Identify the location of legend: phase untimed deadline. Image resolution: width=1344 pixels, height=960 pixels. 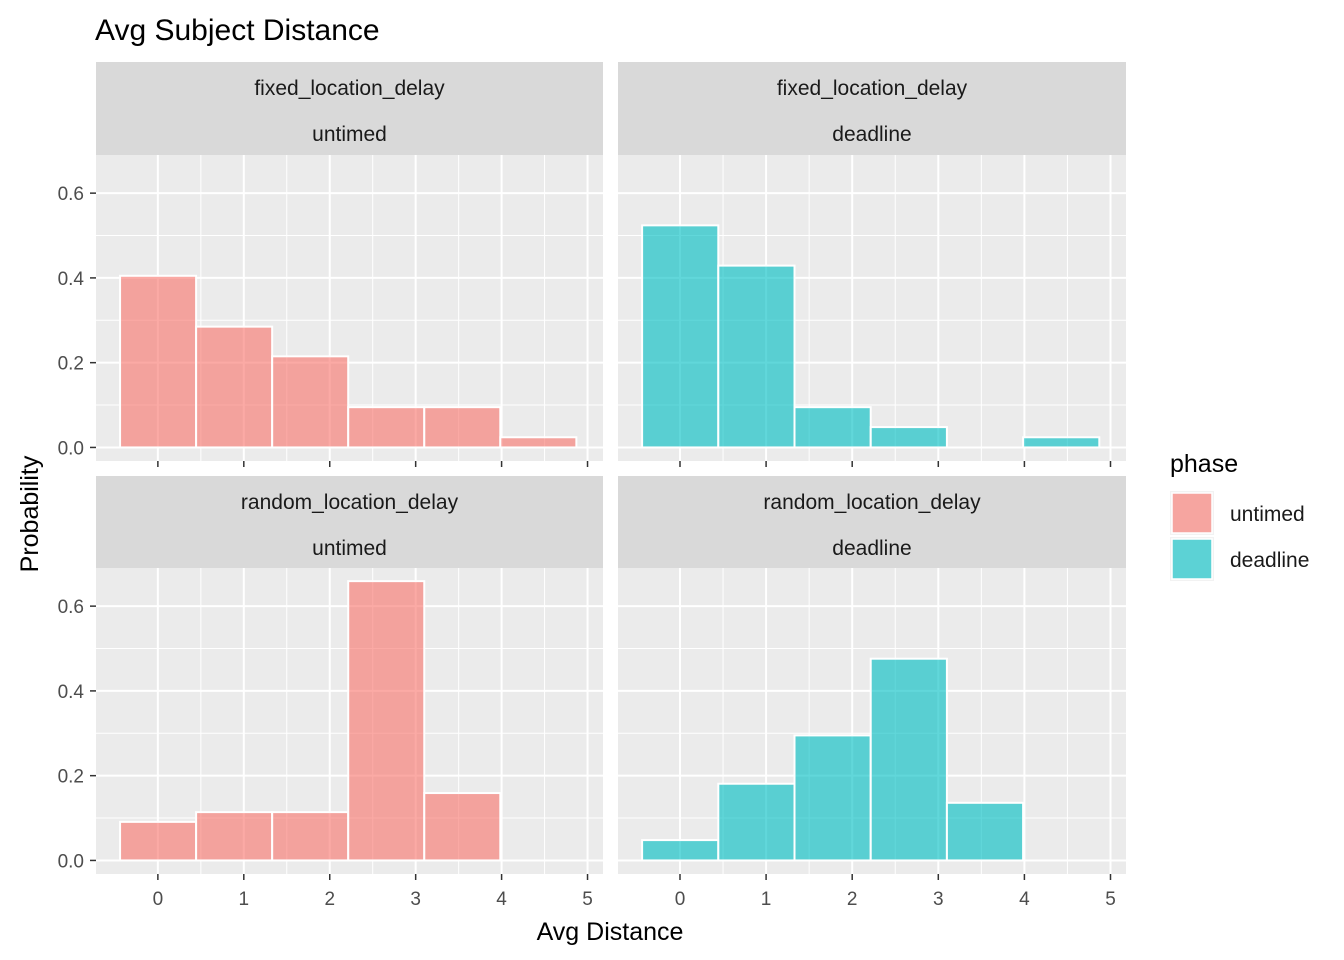
(1239, 515).